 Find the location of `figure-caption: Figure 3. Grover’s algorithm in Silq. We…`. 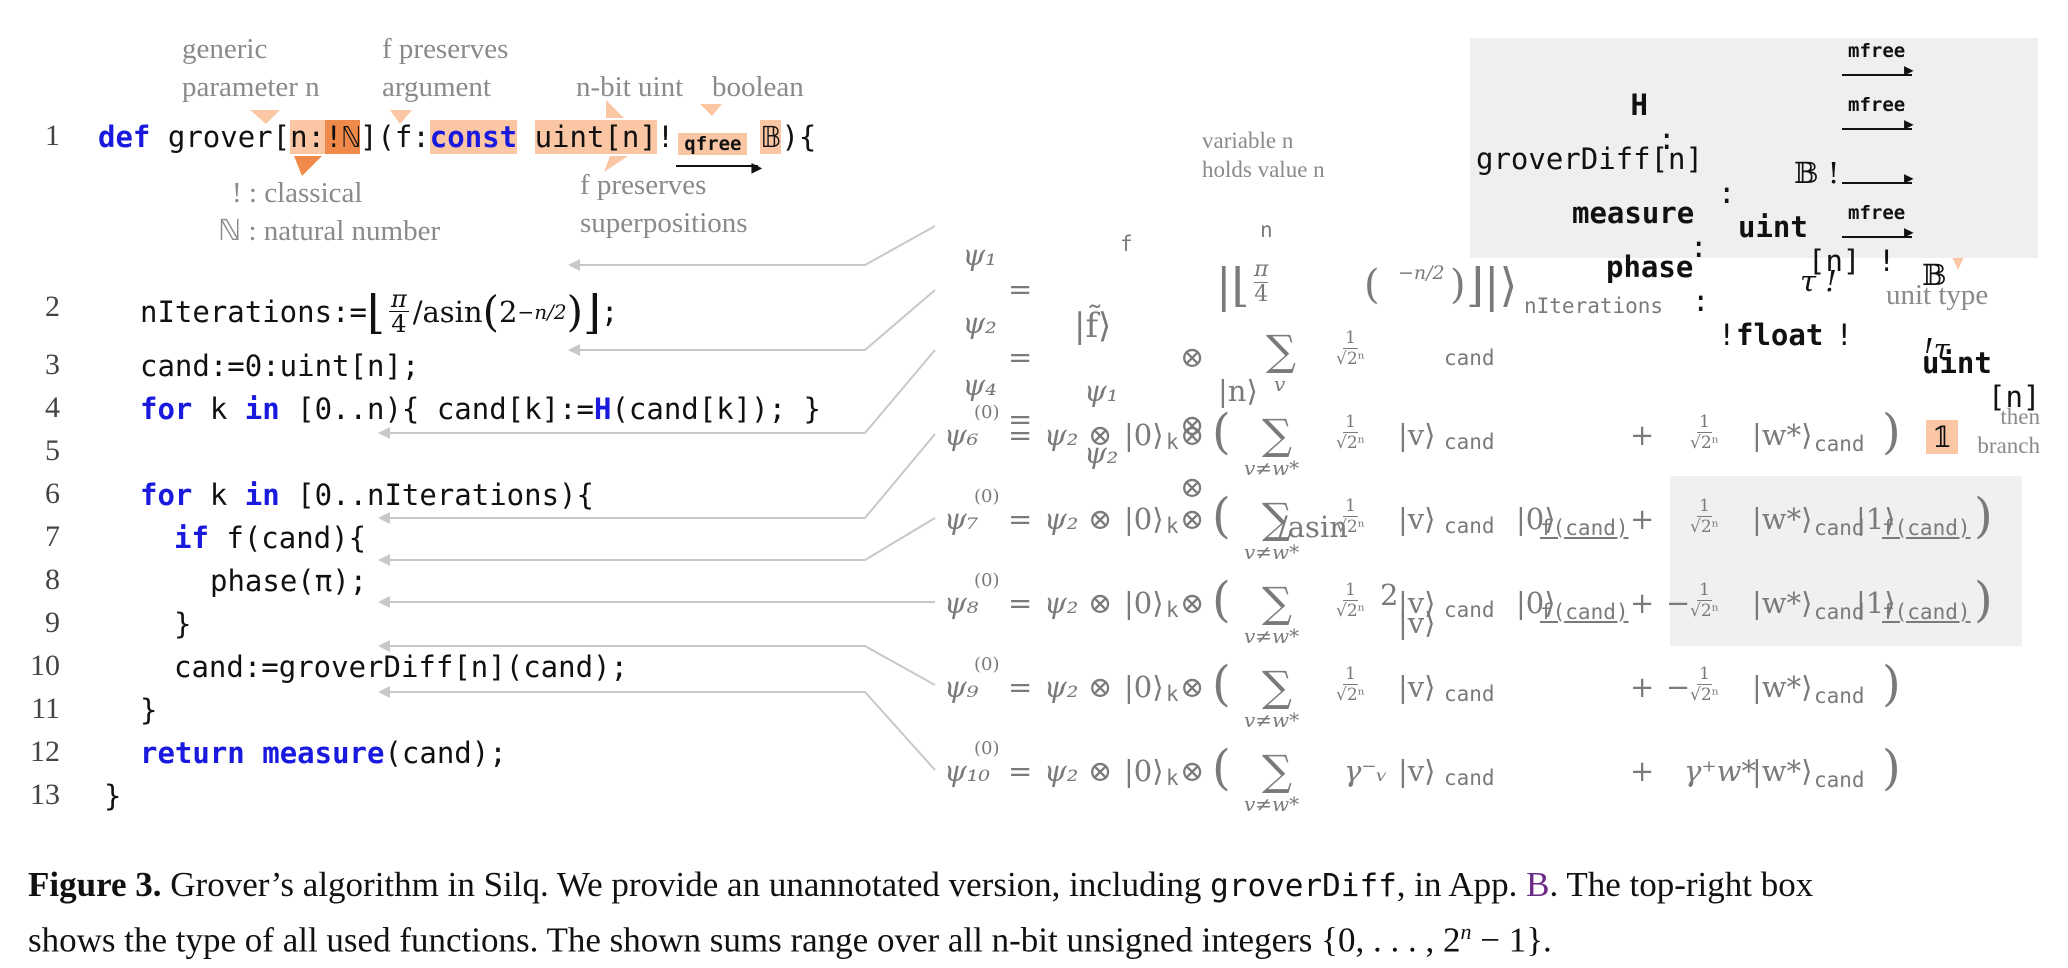

figure-caption: Figure 3. Grover’s algorithm in Silq. We… is located at coordinates (921, 912).